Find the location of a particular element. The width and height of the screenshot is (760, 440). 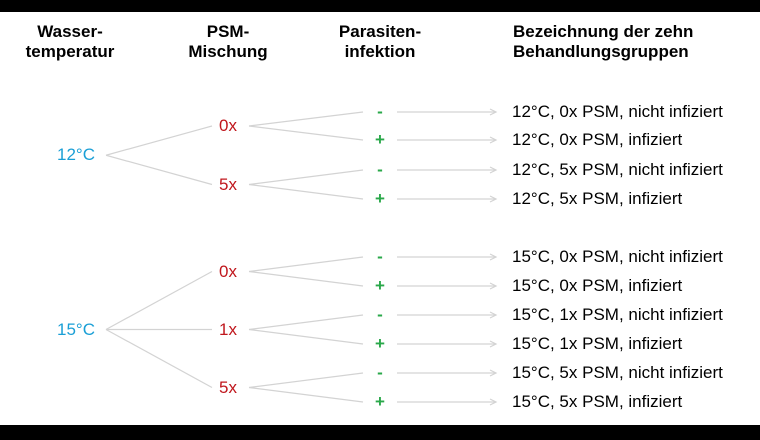

header-groups: Bezeichnung der zehn Behandlungsgruppen is located at coordinates (603, 41).